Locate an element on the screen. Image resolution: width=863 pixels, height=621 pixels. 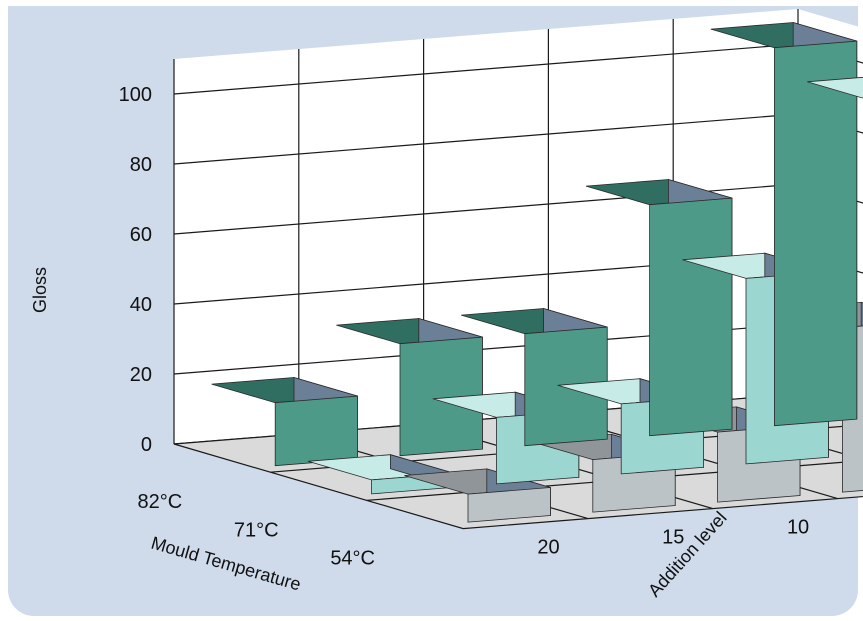
addition-level-label: 20 is located at coordinates (548, 548).